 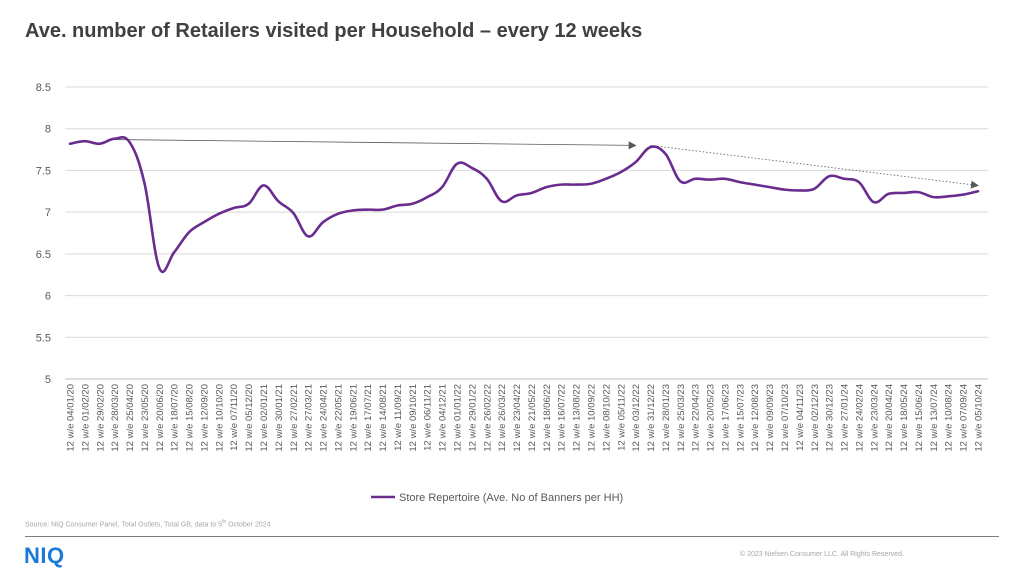 I want to click on x-tick-label: 12 w/e 24/04/21, so click(x=324, y=418).